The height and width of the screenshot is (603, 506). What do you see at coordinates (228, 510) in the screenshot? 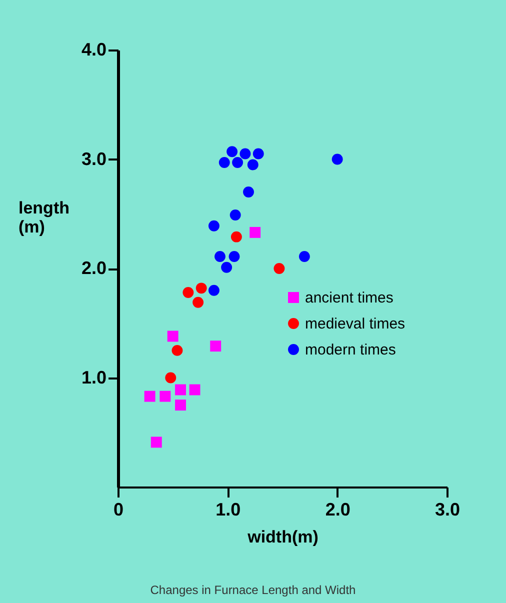
I see `x-tick-label: 1.0` at bounding box center [228, 510].